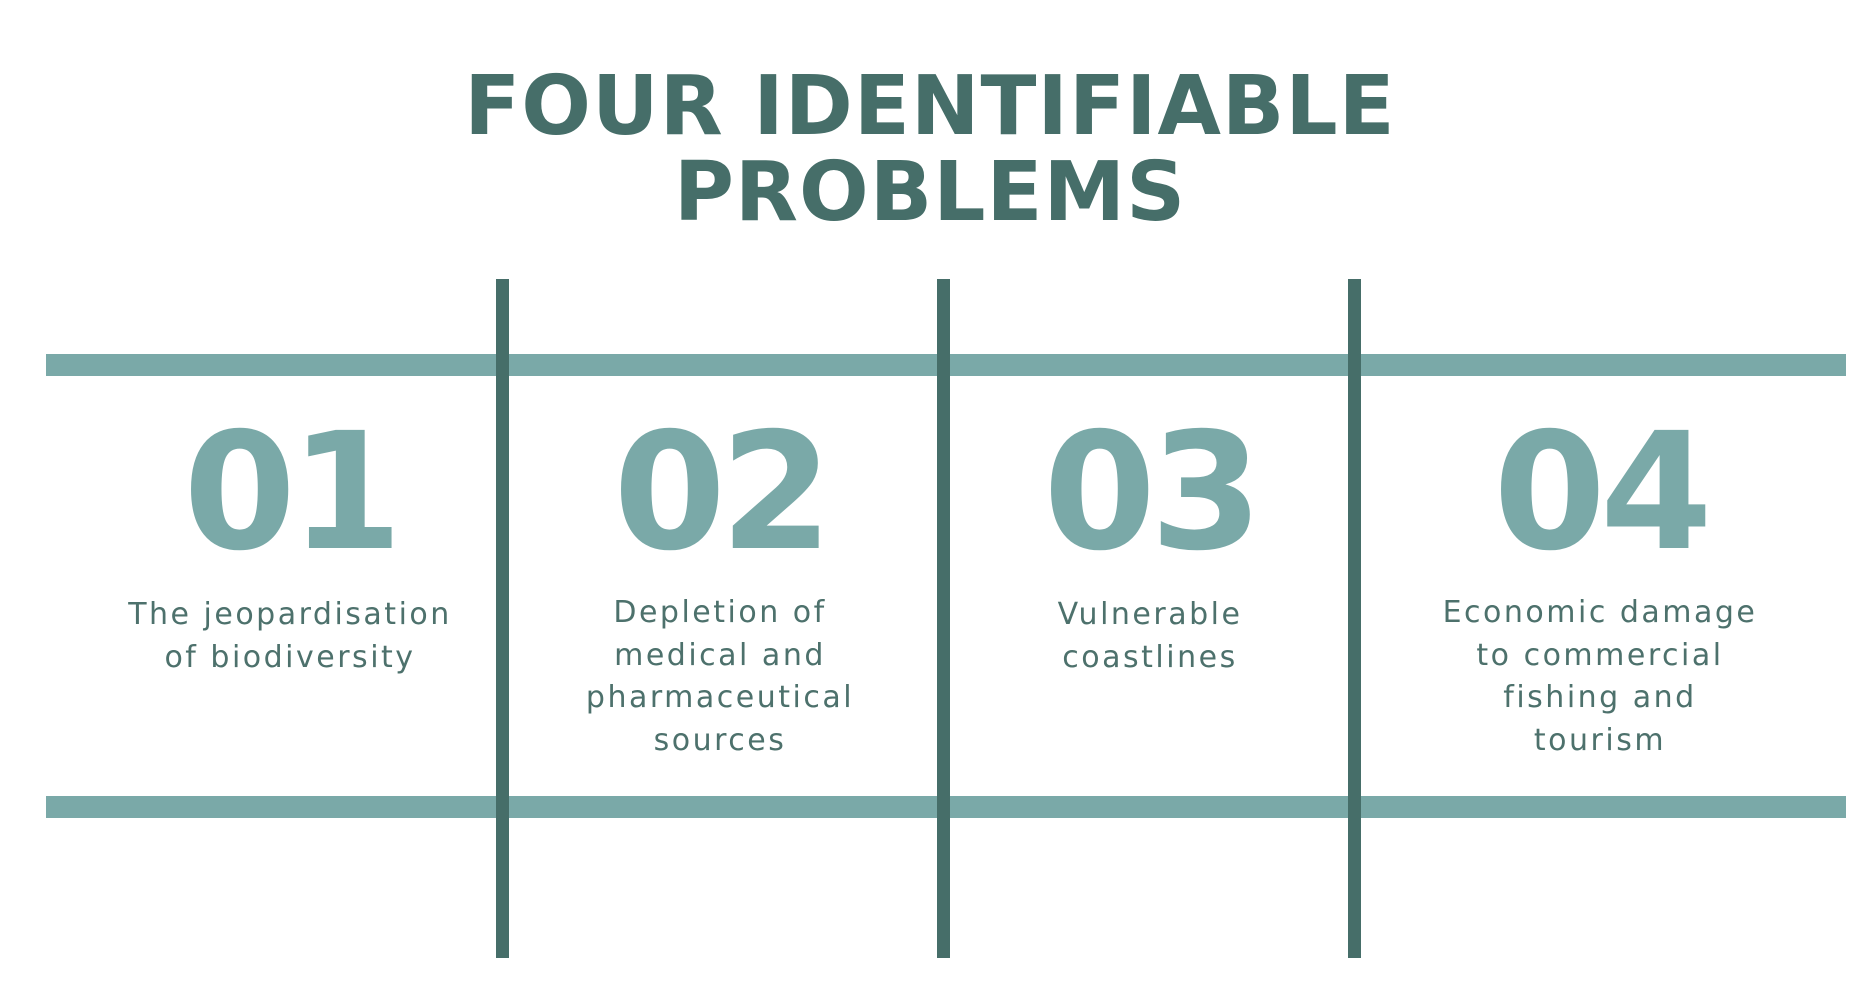 This screenshot has width=1873, height=996. I want to click on problem-item-3: 03 Vulnerable coastlines, so click(1150, 544).